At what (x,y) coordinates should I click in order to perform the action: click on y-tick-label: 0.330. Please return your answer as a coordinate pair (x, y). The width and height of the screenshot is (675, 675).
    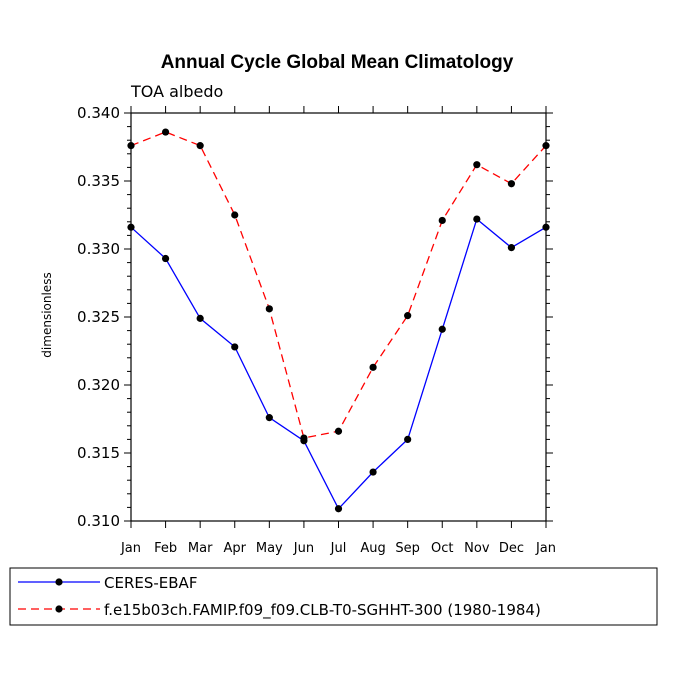
    Looking at the image, I should click on (98, 249).